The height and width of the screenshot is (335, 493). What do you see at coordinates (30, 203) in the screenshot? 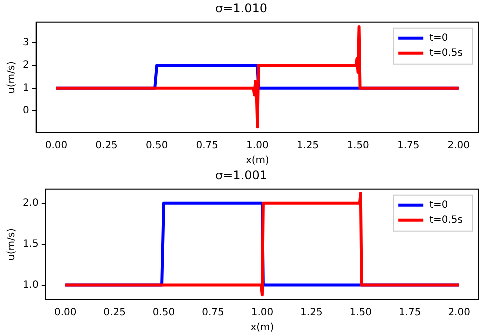
I see `y-tick-label: 2.0` at bounding box center [30, 203].